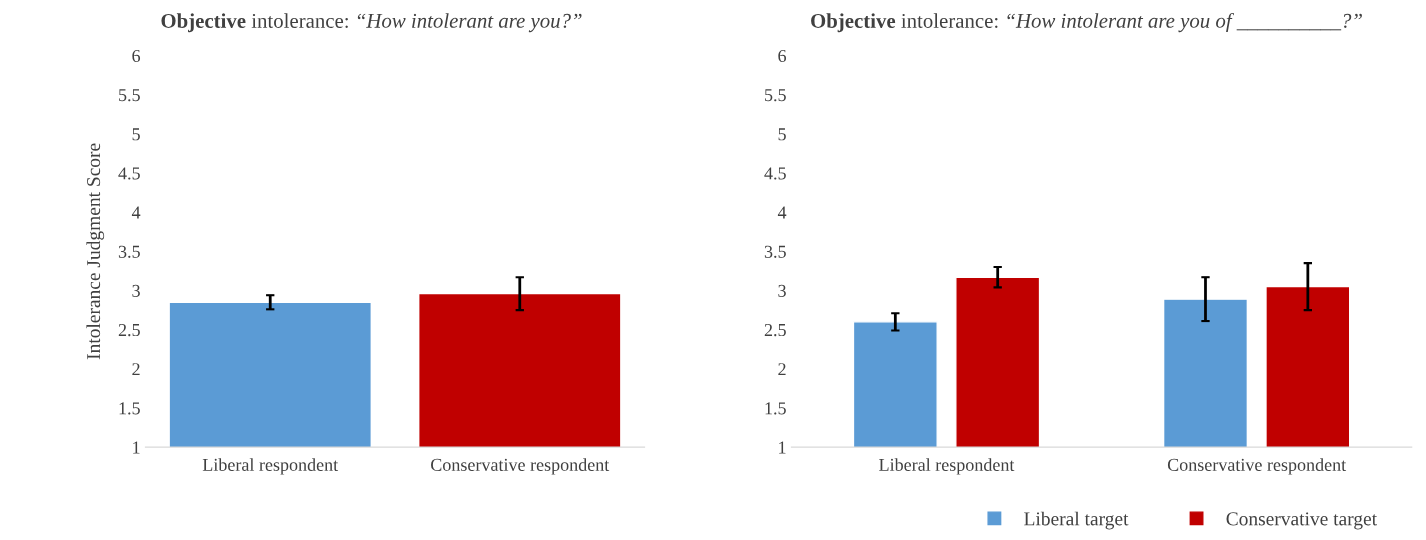 This screenshot has width=1426, height=540. Describe the element at coordinates (371, 23) in the screenshot. I see `chart-title: Objective intolerance: “How intolerant are you?”` at that location.